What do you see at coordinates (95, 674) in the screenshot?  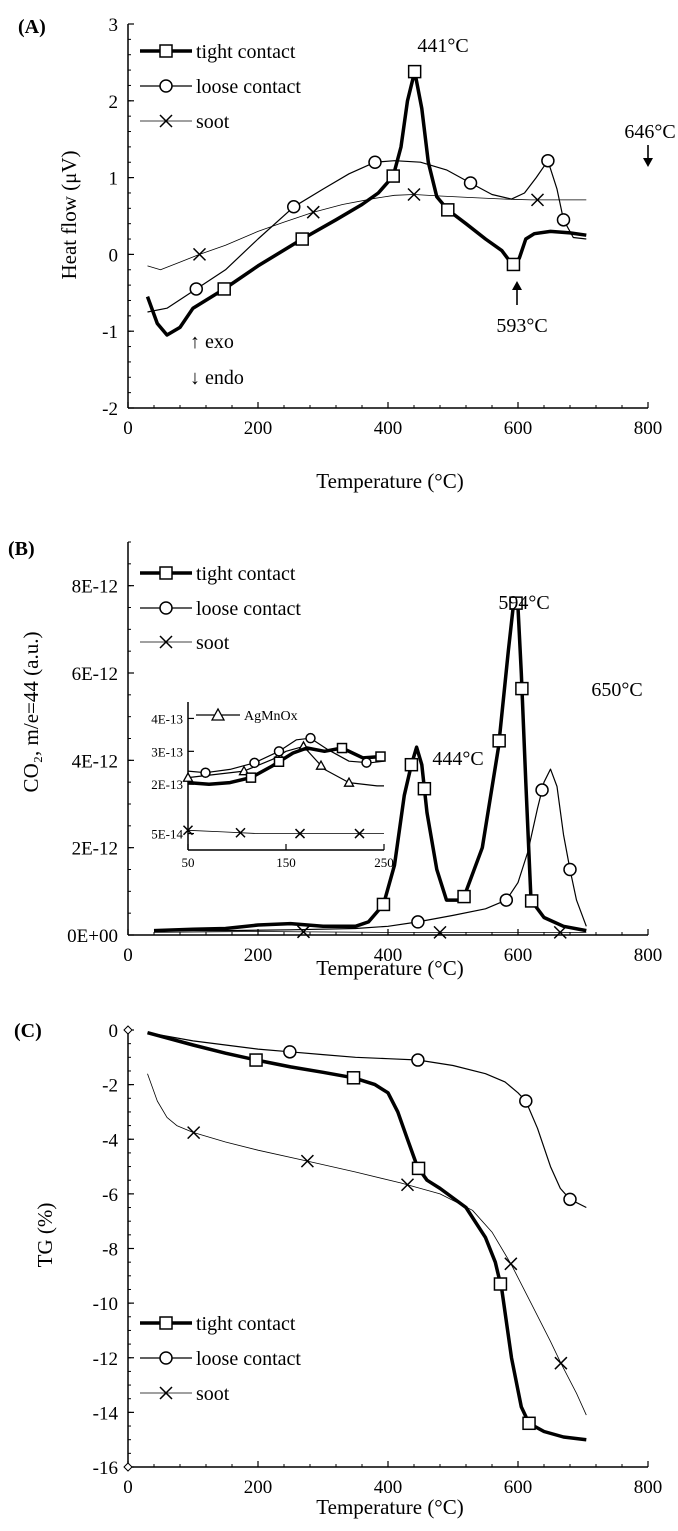 I see `y-tick-label: 6E-12` at bounding box center [95, 674].